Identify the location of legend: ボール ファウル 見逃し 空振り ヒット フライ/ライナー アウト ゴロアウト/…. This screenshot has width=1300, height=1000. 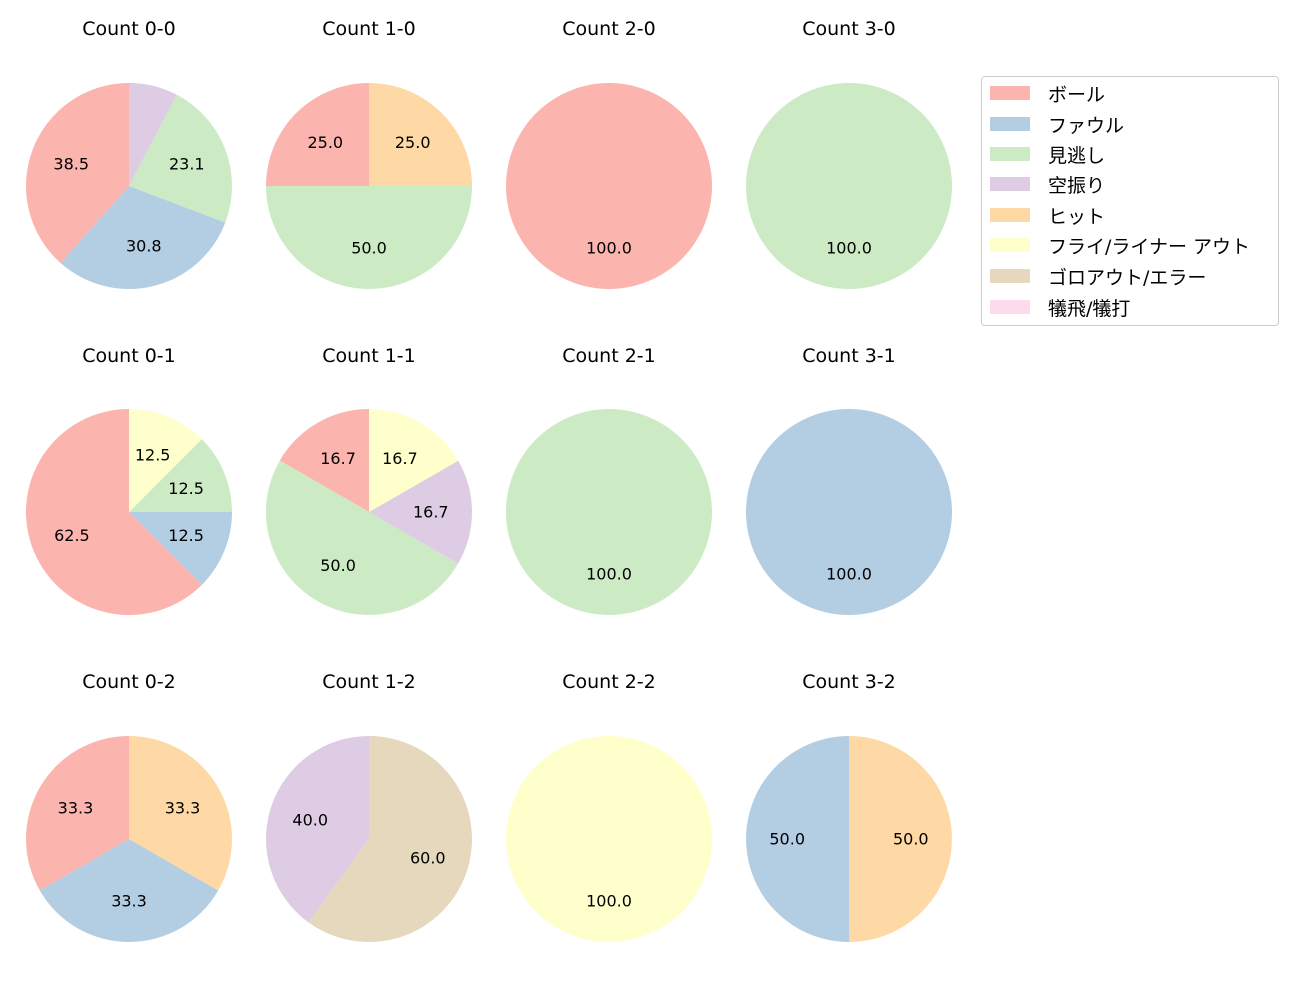
(1130, 201).